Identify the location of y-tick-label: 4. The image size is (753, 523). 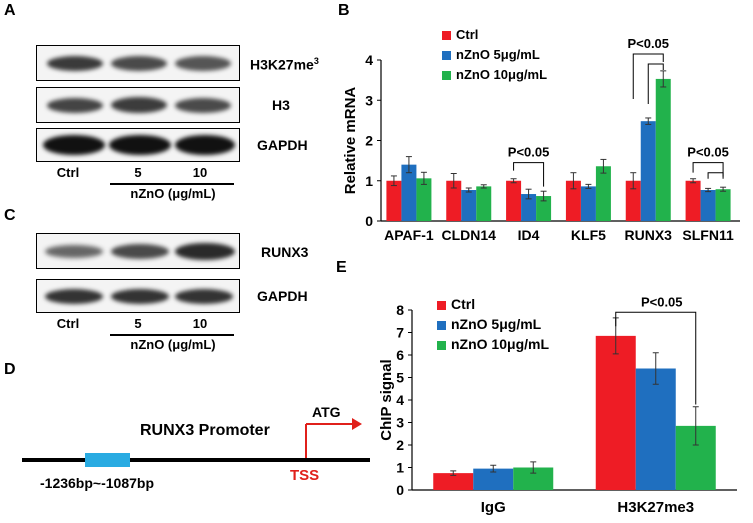
(369, 60).